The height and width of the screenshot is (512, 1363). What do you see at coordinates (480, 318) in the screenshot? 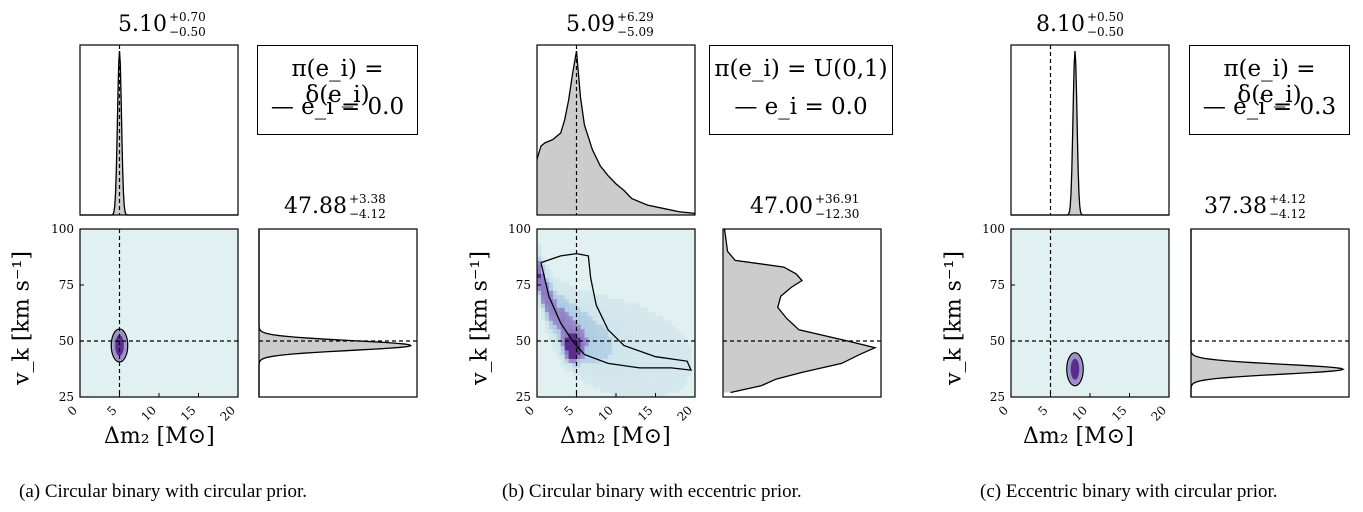
I see `ylabel-b: v_k [km s⁻¹]` at bounding box center [480, 318].